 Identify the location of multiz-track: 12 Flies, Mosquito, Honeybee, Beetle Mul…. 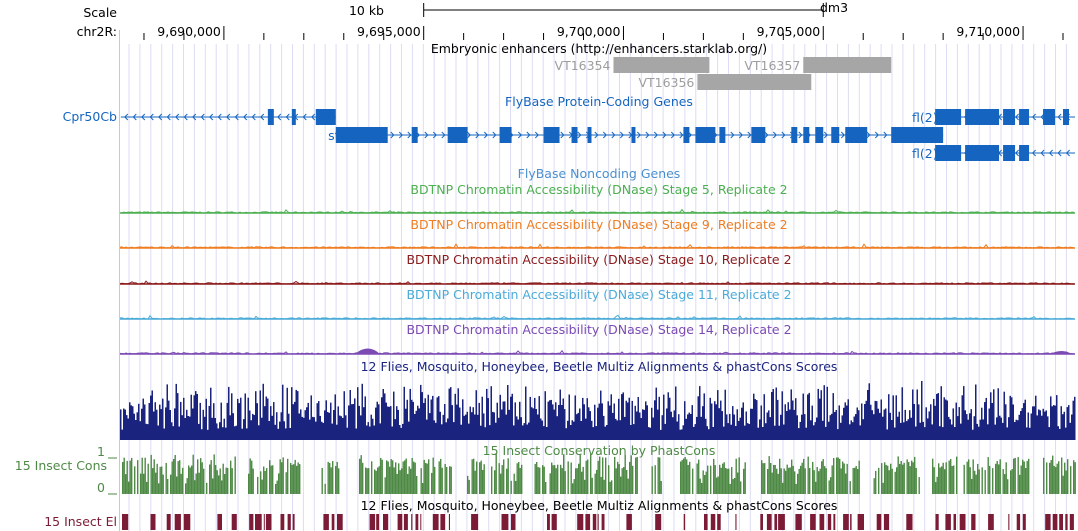
(598, 399).